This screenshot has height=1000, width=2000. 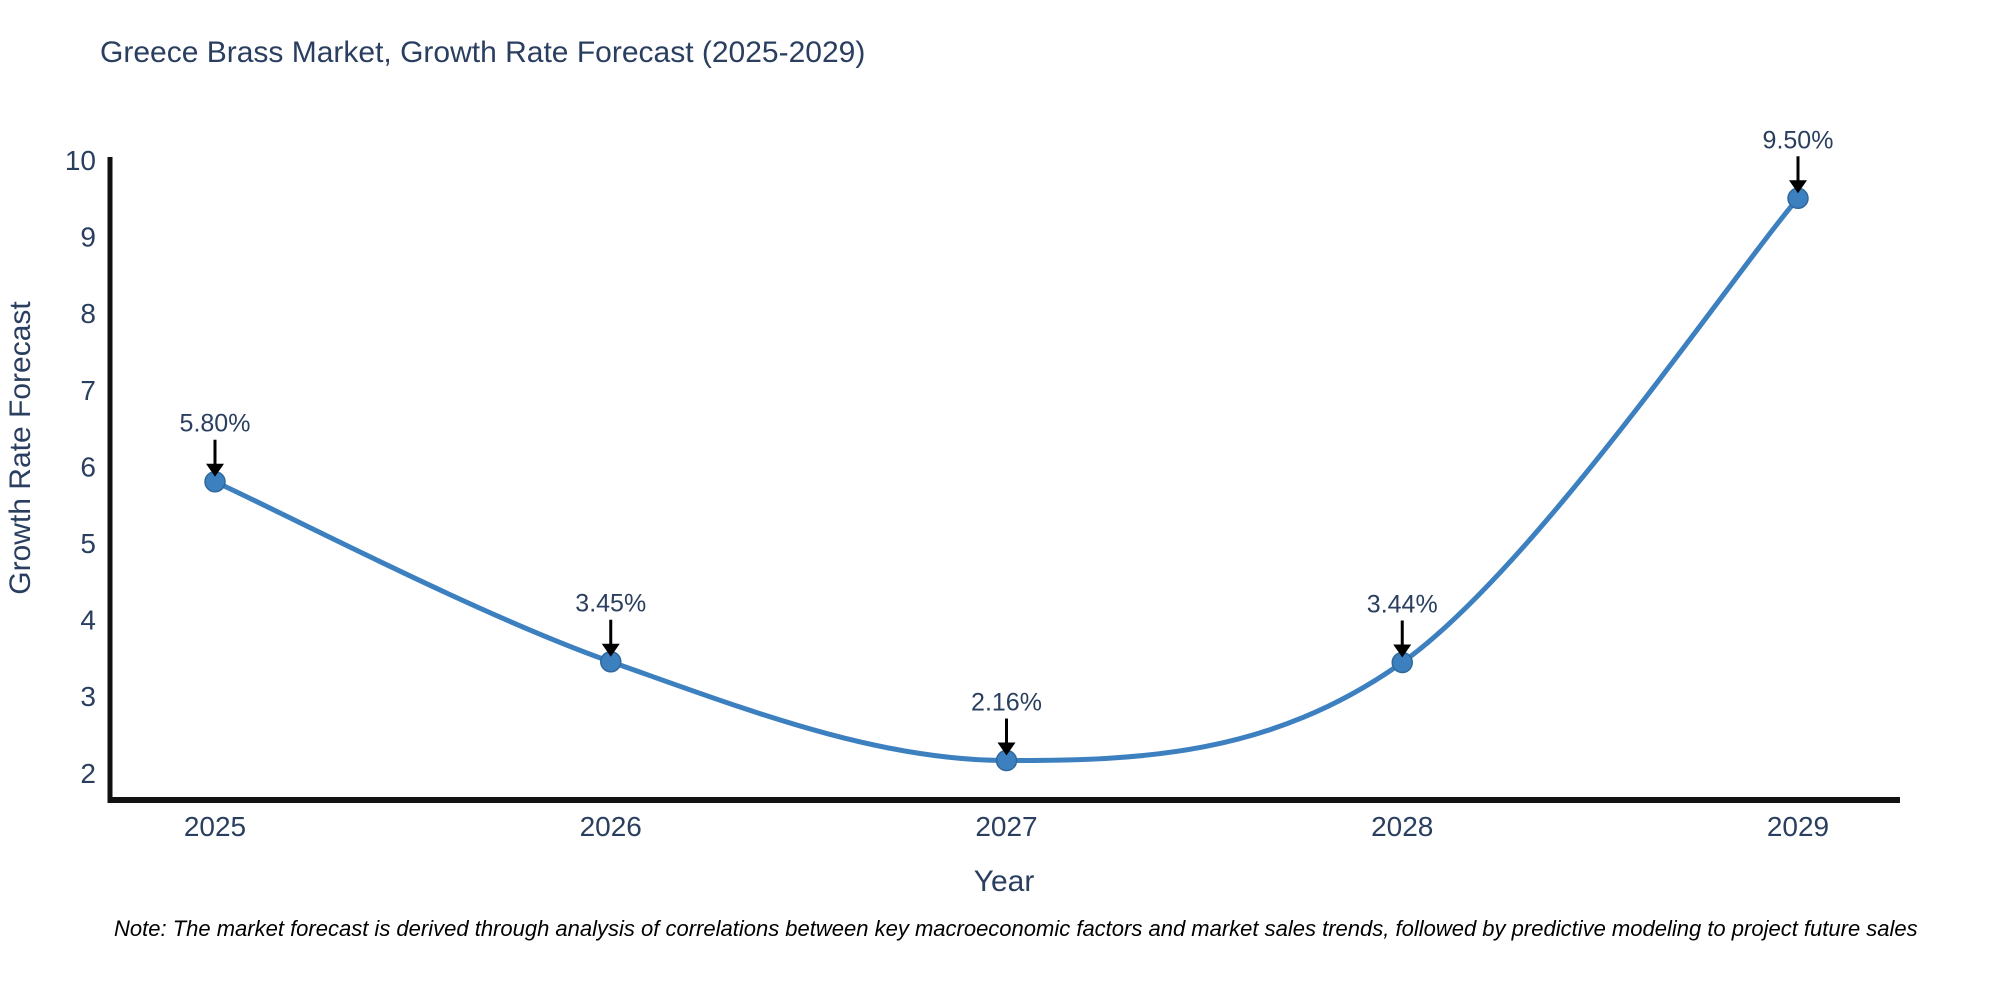 I want to click on x-tick-label: 2028, so click(x=1402, y=826).